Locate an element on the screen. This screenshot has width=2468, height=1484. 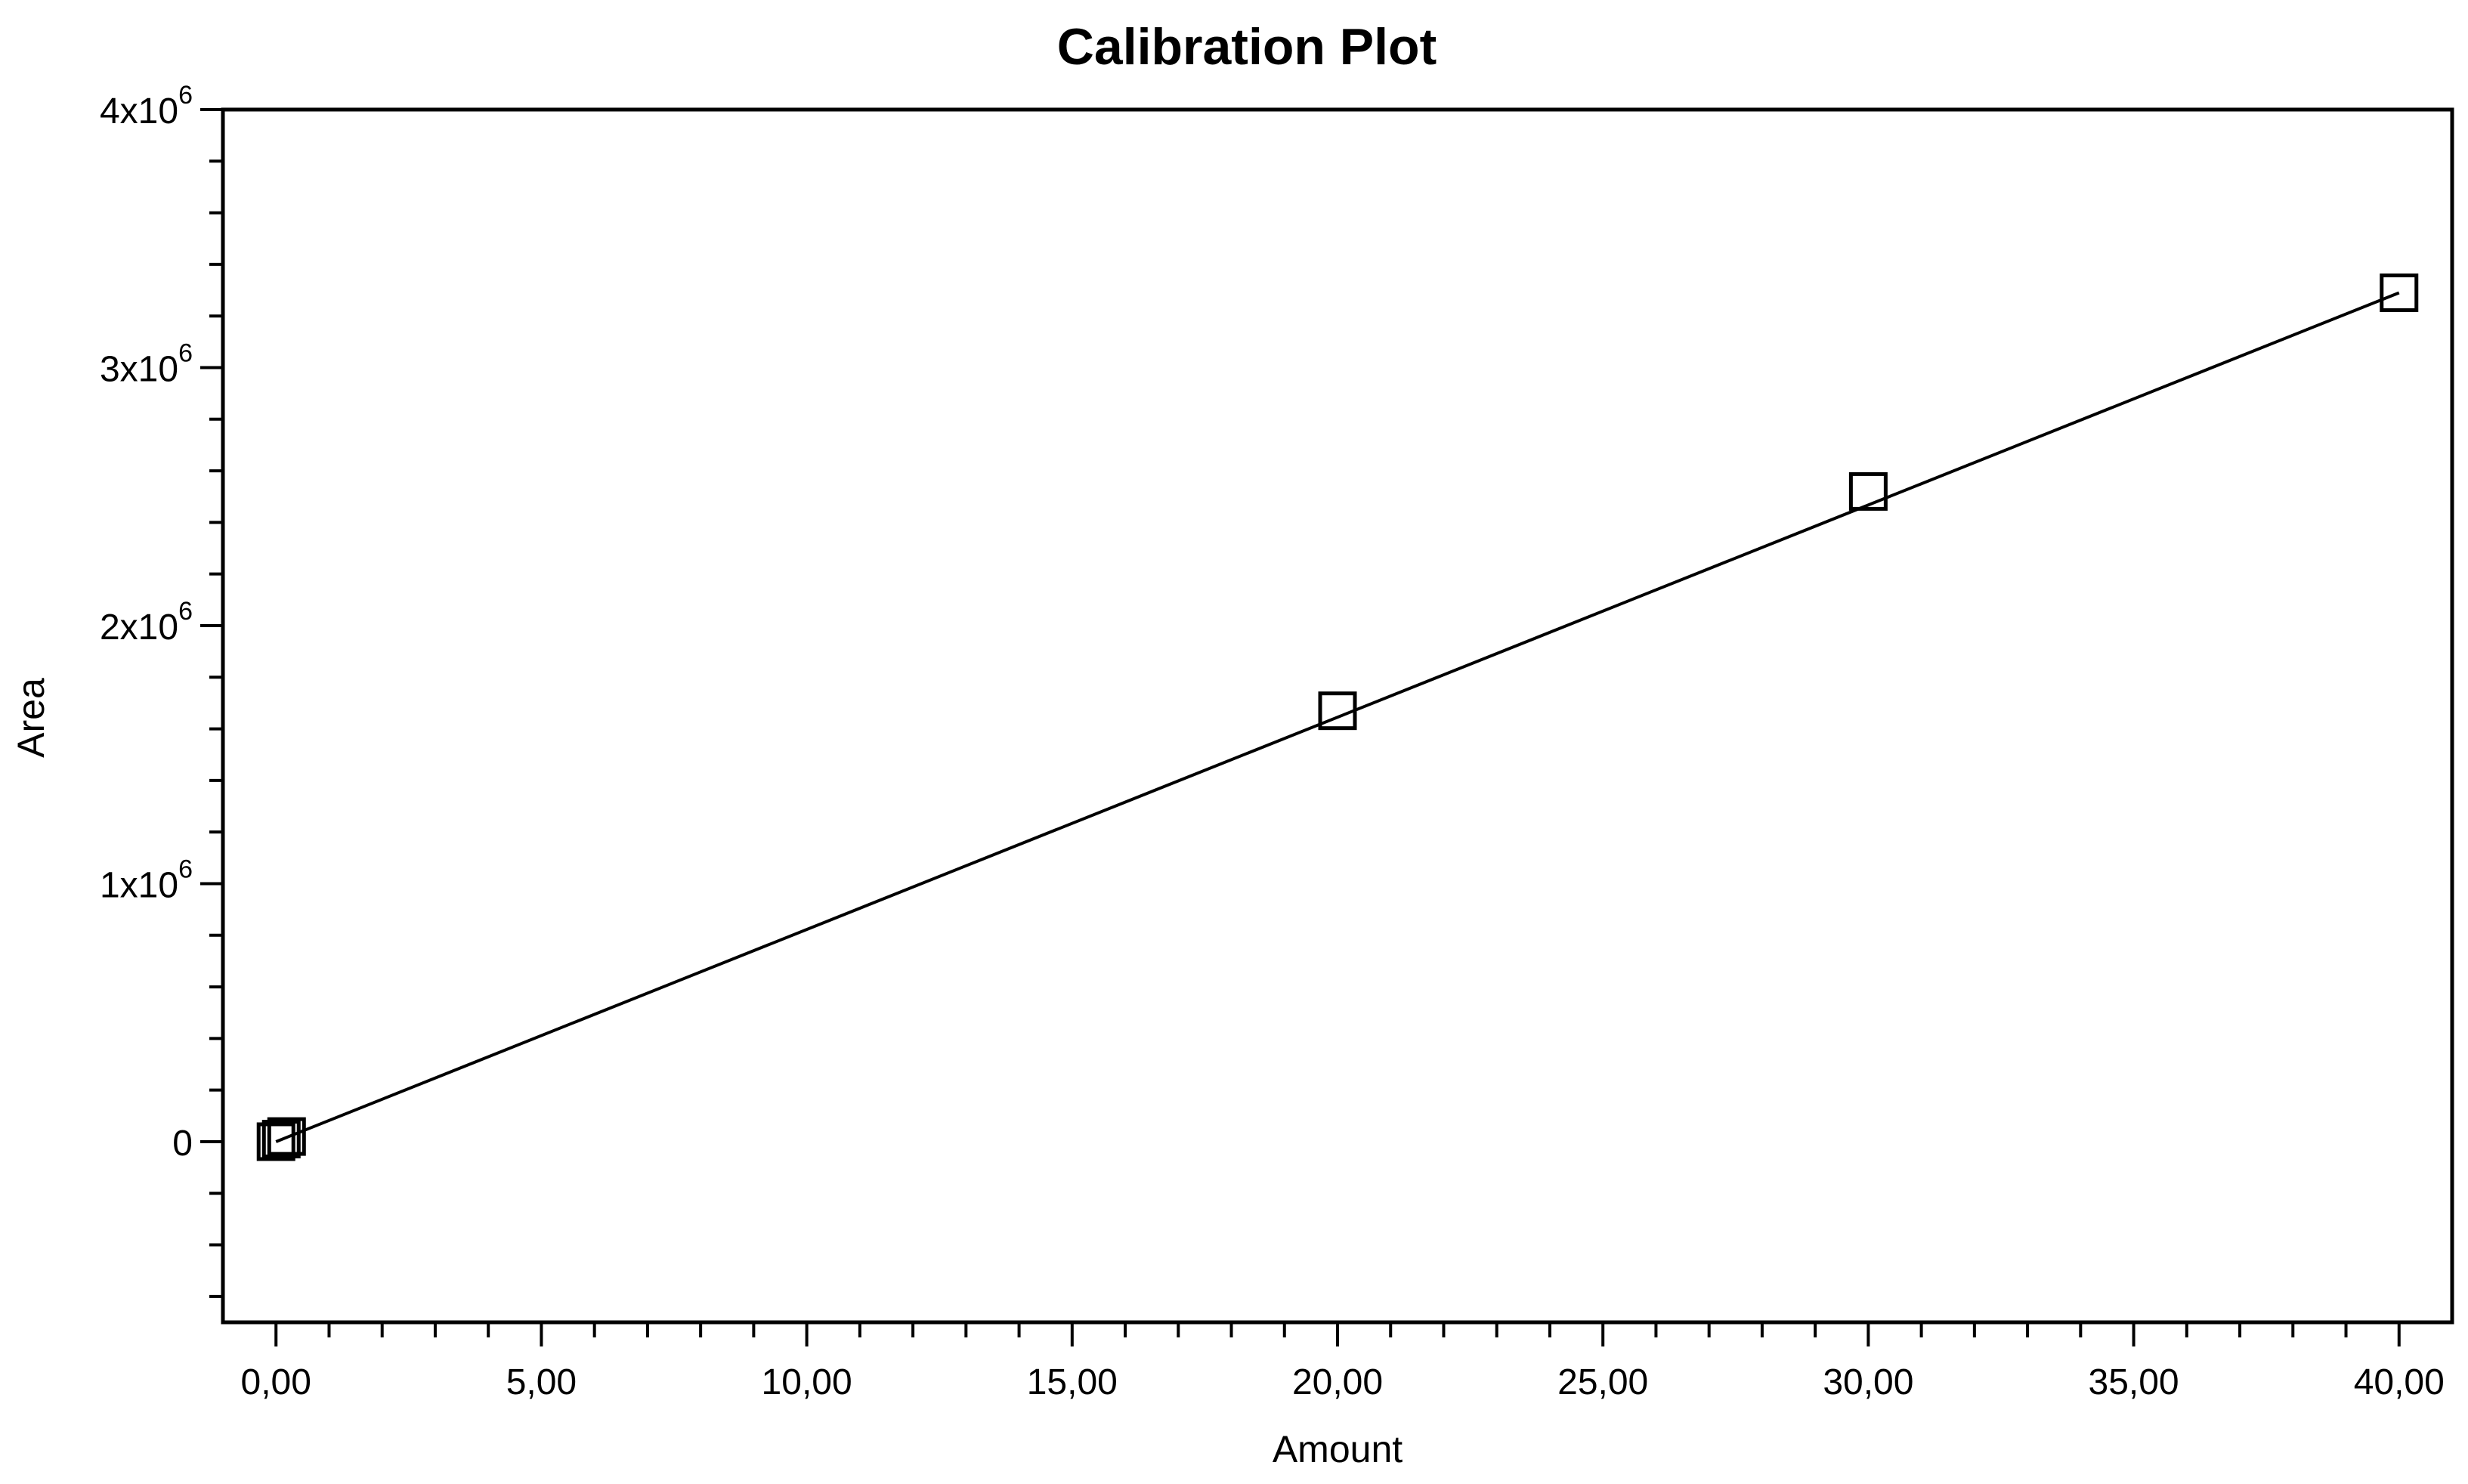
x-tick-label: 15,00 is located at coordinates (1072, 1382).